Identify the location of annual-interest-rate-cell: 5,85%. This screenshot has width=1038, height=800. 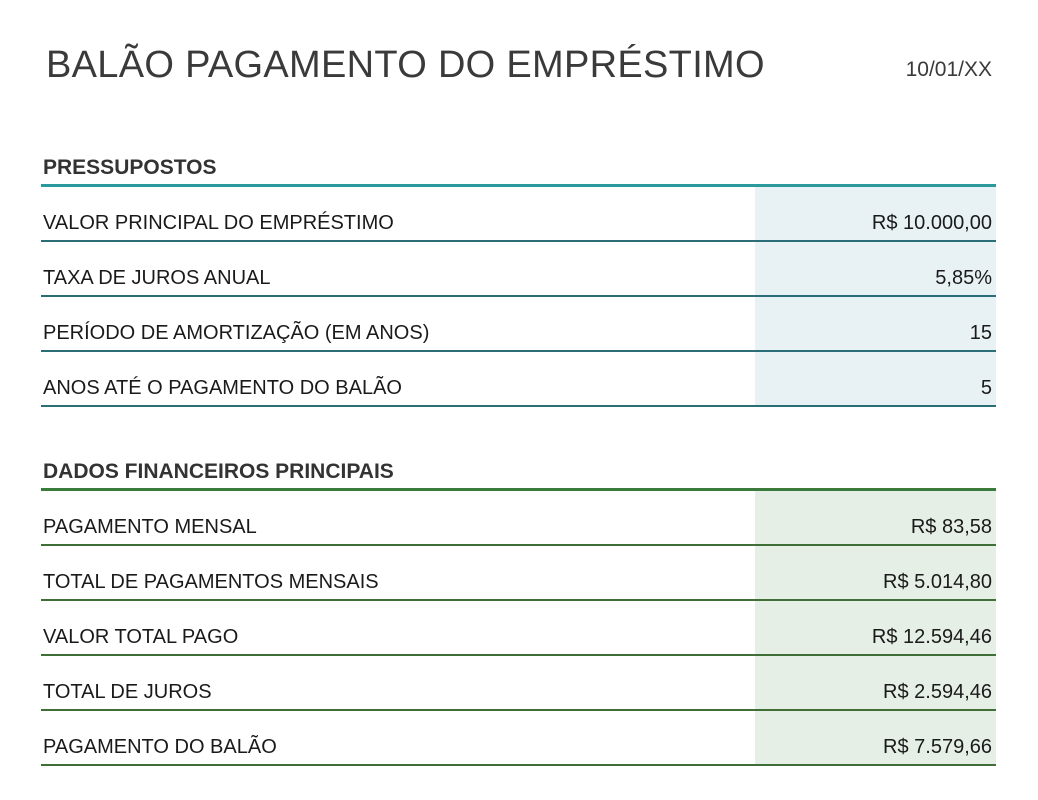
(875, 268).